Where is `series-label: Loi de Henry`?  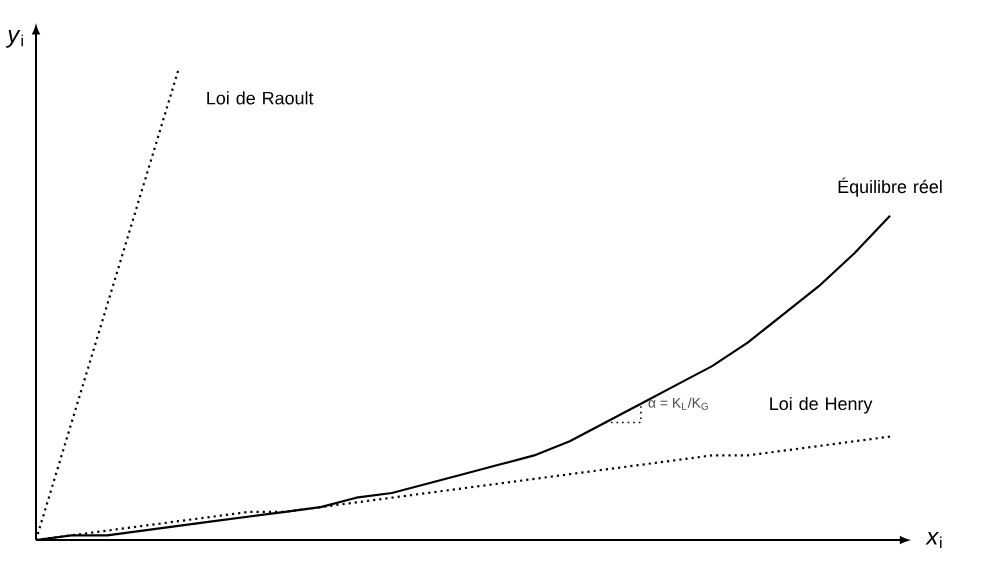 series-label: Loi de Henry is located at coordinates (821, 405).